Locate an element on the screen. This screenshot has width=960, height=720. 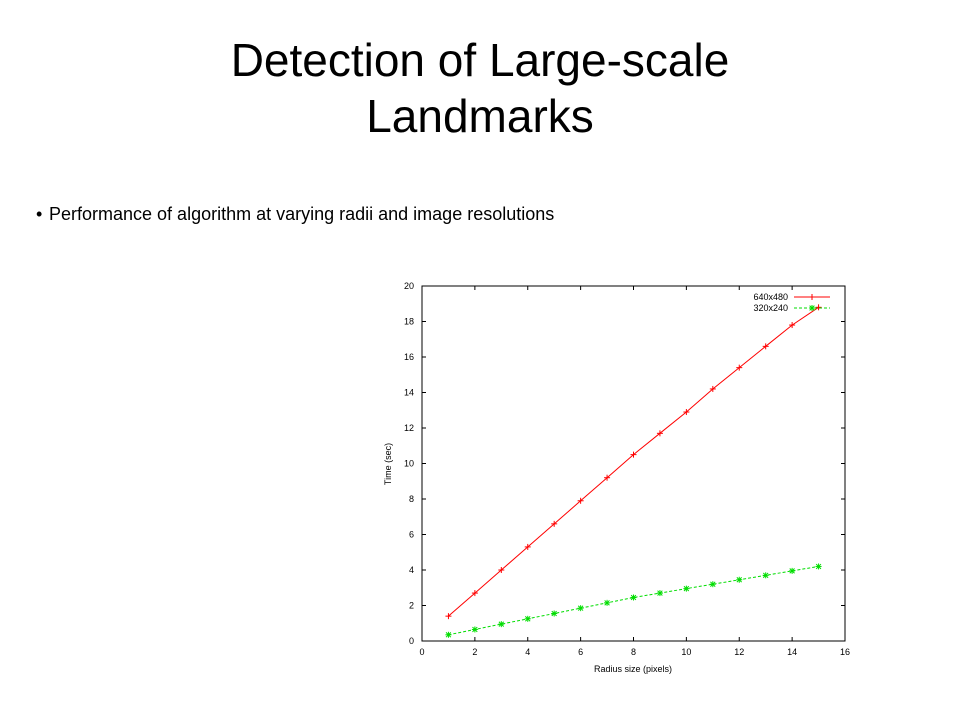
y-tick-label: 2 is located at coordinates (411, 606).